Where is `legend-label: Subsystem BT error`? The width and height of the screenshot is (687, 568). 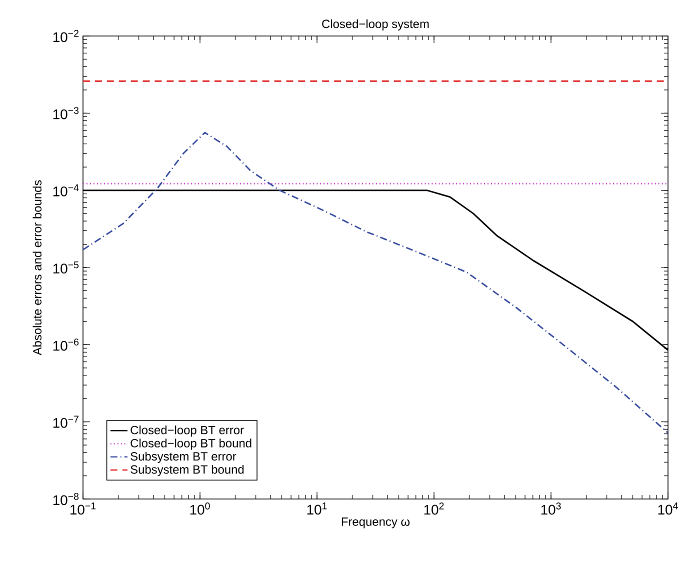
legend-label: Subsystem BT error is located at coordinates (183, 457).